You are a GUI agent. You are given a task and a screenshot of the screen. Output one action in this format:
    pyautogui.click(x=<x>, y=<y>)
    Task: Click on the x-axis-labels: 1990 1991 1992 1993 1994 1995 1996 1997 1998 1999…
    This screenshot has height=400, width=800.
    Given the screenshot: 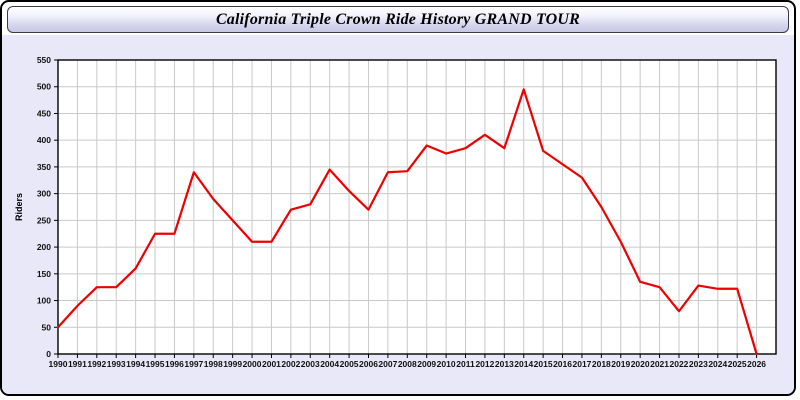 What is the action you would take?
    pyautogui.click(x=408, y=364)
    